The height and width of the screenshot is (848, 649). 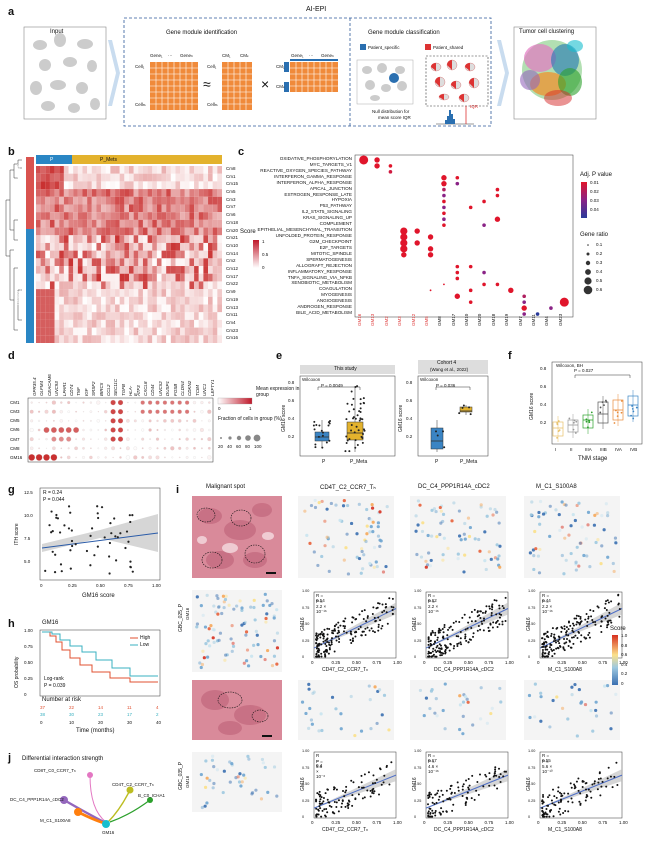 I want to click on km-high-curve, so click(x=100, y=657).